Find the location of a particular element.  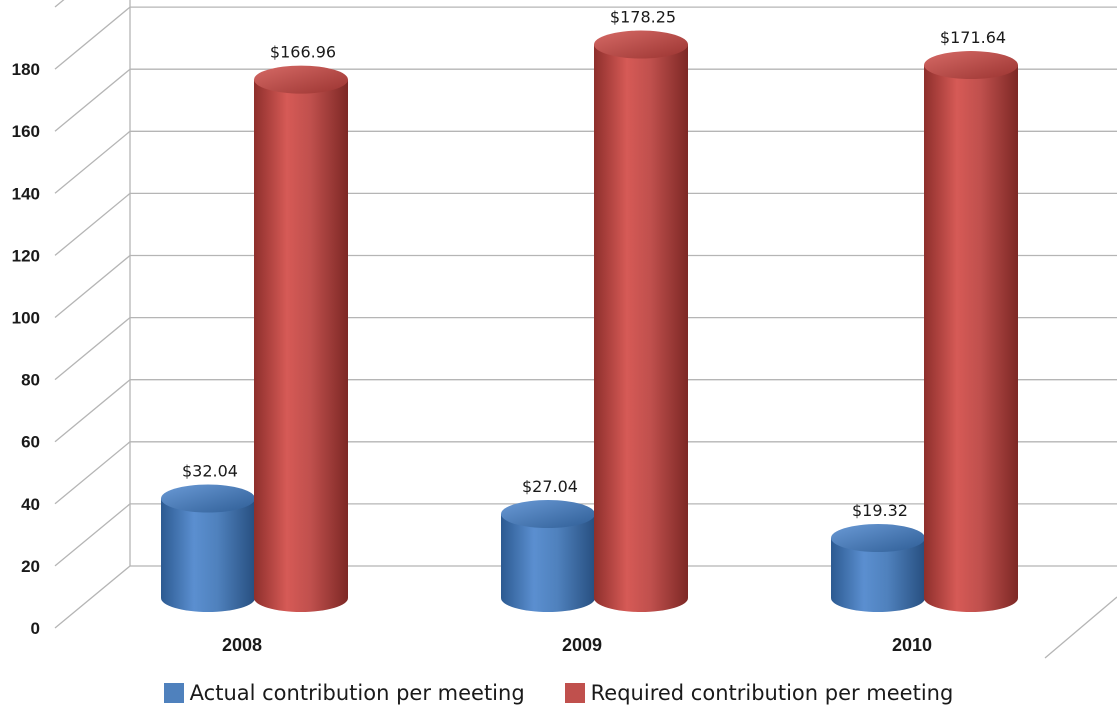

bar-actual-2010 is located at coordinates (878, 568).